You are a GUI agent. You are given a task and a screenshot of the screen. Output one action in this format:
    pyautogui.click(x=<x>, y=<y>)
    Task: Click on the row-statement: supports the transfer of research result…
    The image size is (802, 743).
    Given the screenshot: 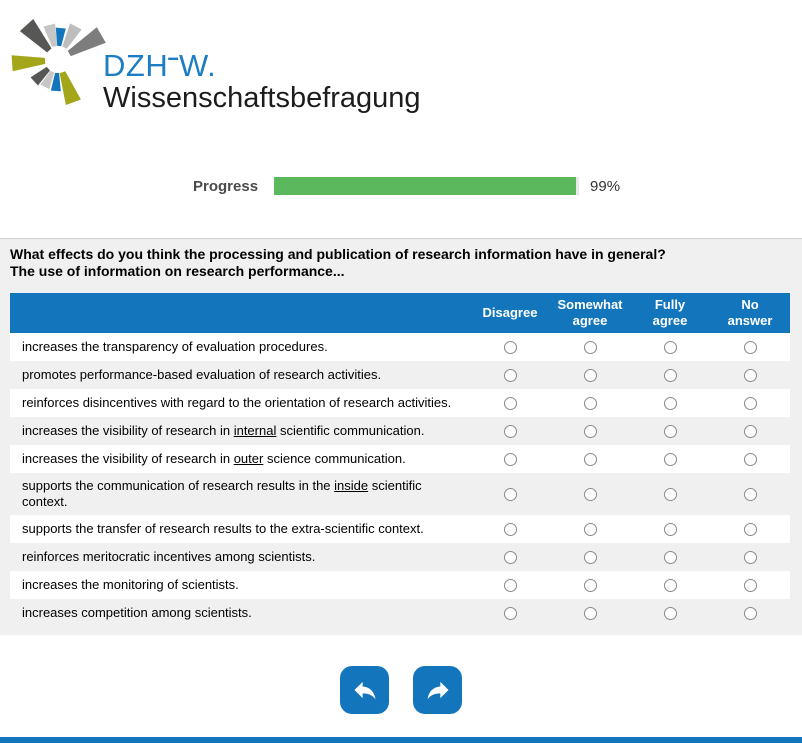 What is the action you would take?
    pyautogui.click(x=223, y=528)
    